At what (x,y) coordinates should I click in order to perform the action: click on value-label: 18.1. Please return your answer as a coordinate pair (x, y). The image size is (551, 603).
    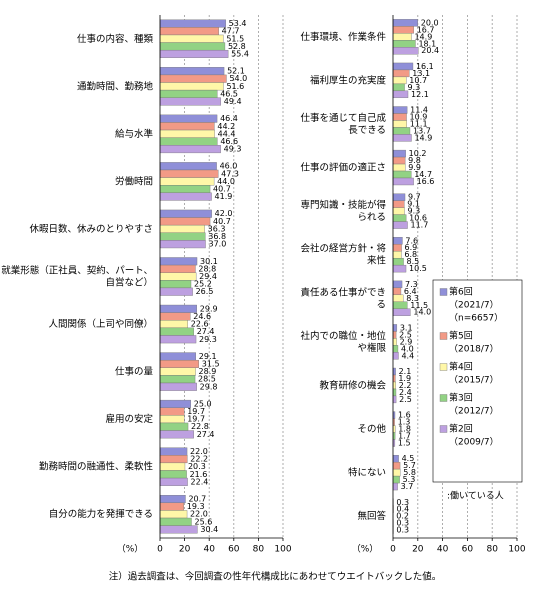
    Looking at the image, I should click on (427, 43).